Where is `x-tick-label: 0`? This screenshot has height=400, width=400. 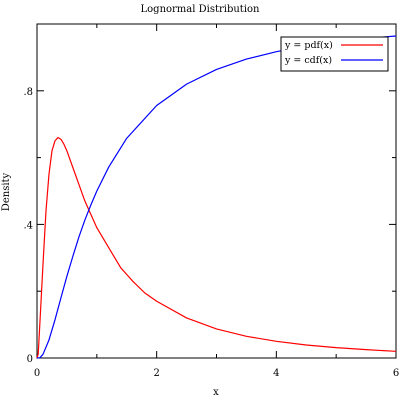
x-tick-label: 0 is located at coordinates (37, 373).